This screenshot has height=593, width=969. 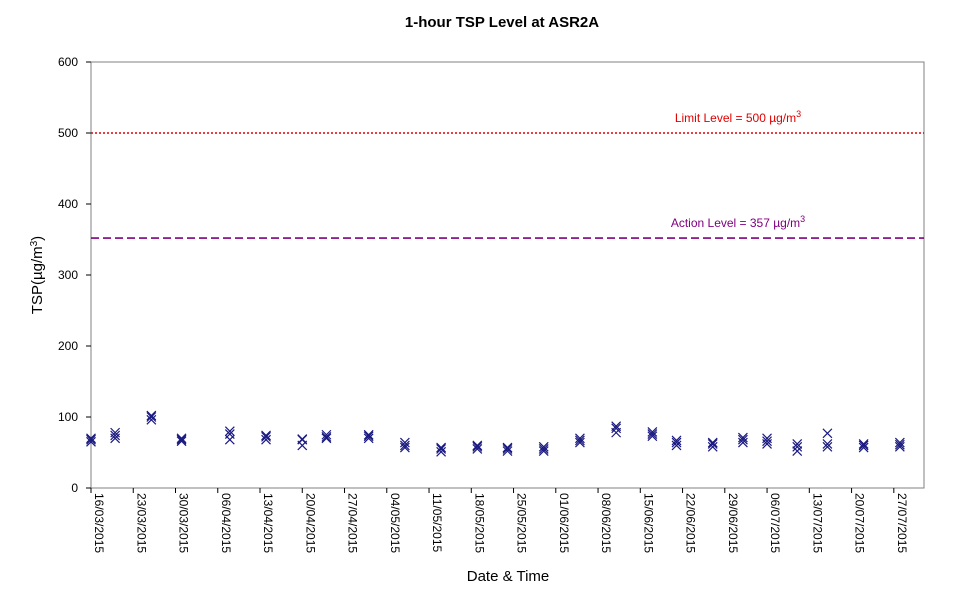 What do you see at coordinates (860, 523) in the screenshot?
I see `x-tick-label: 20/07/2015` at bounding box center [860, 523].